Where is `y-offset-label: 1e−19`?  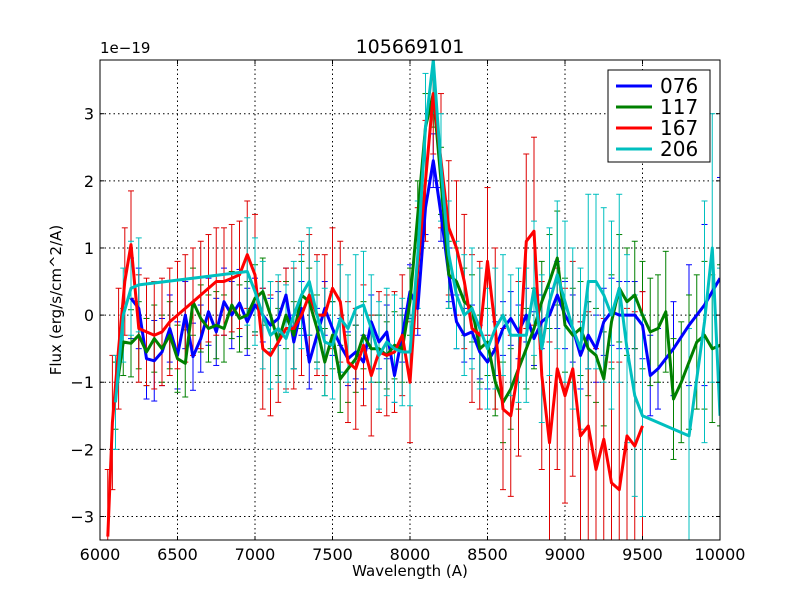 y-offset-label: 1e−19 is located at coordinates (125, 48).